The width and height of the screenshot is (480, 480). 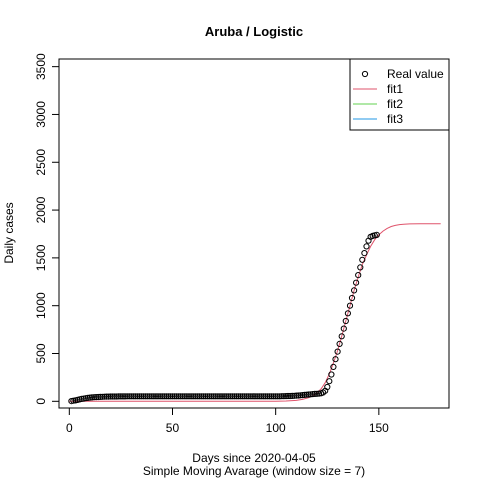 What do you see at coordinates (395, 89) in the screenshot?
I see `legend-label: fit1` at bounding box center [395, 89].